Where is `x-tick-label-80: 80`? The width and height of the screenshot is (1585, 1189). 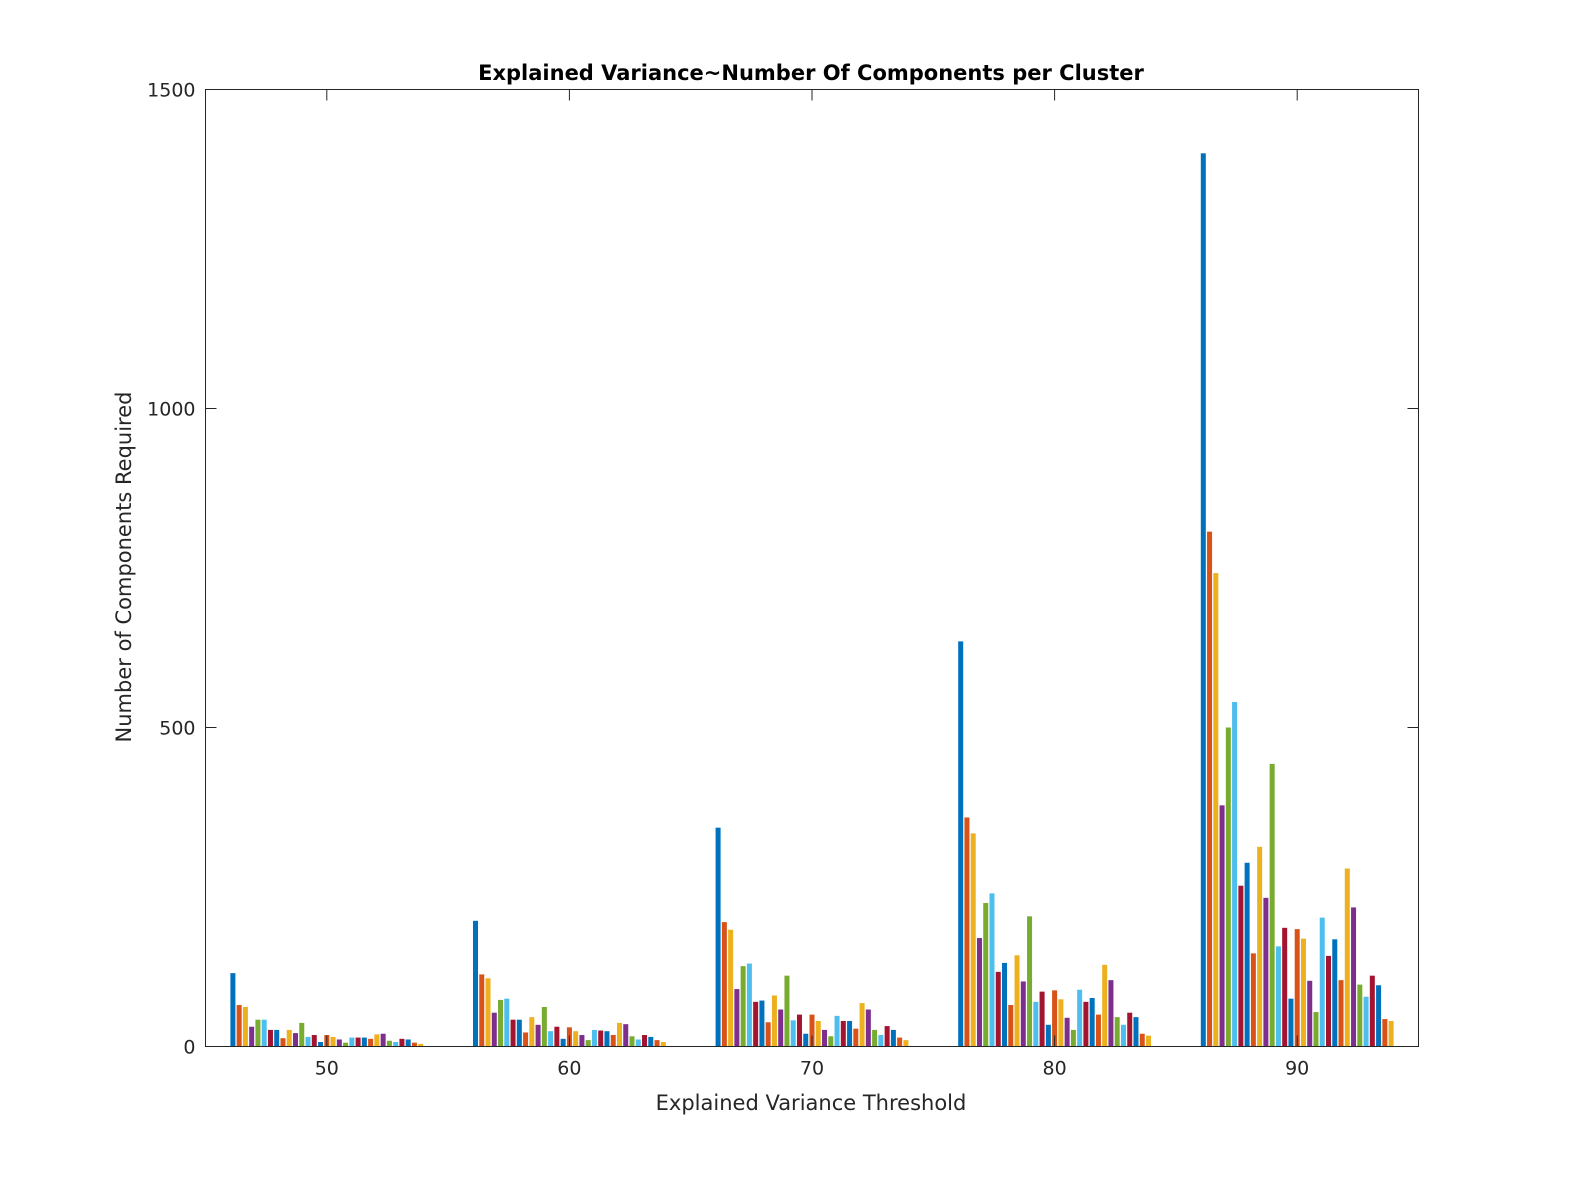
x-tick-label-80: 80 is located at coordinates (1055, 1069).